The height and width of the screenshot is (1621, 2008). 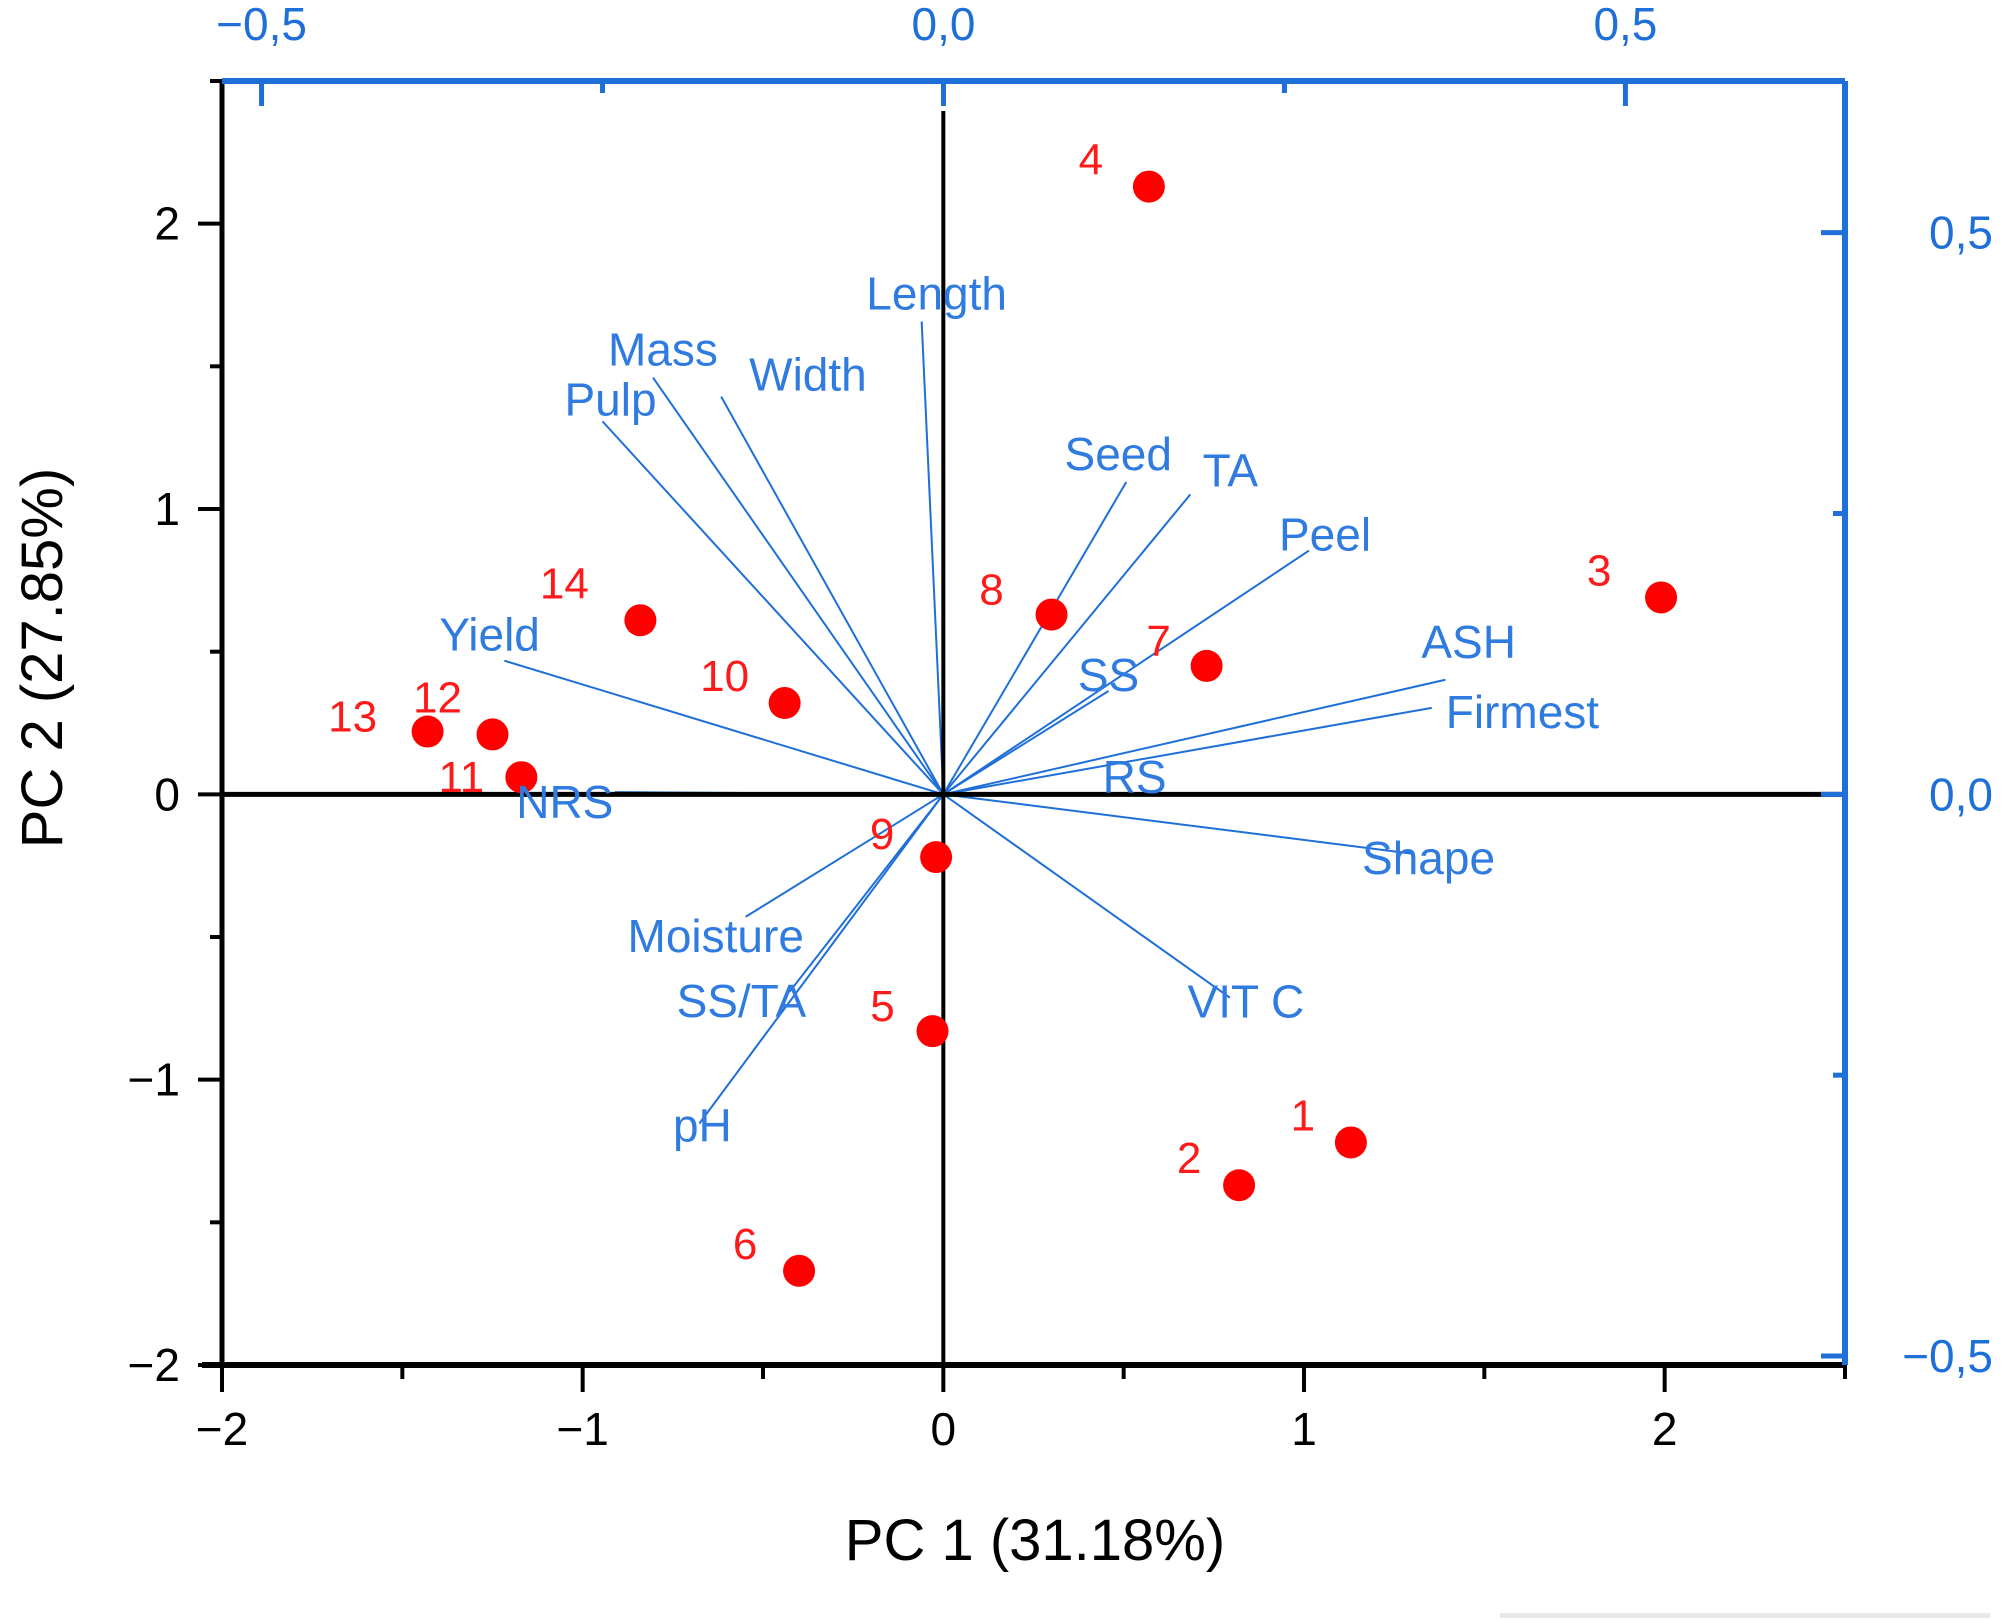 What do you see at coordinates (1523, 712) in the screenshot?
I see `loading-label: Firmest` at bounding box center [1523, 712].